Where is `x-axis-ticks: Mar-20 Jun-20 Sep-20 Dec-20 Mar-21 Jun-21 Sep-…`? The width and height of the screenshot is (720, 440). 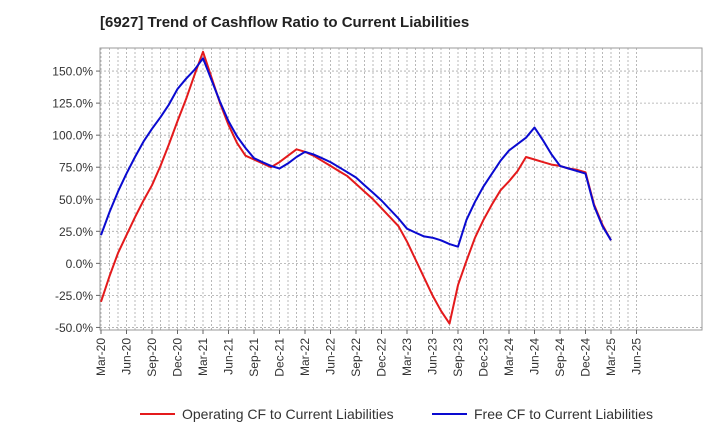
x-axis-ticks: Mar-20 Jun-20 Sep-20 Dec-20 Mar-21 Jun-21 Sep-… is located at coordinates (369, 353).